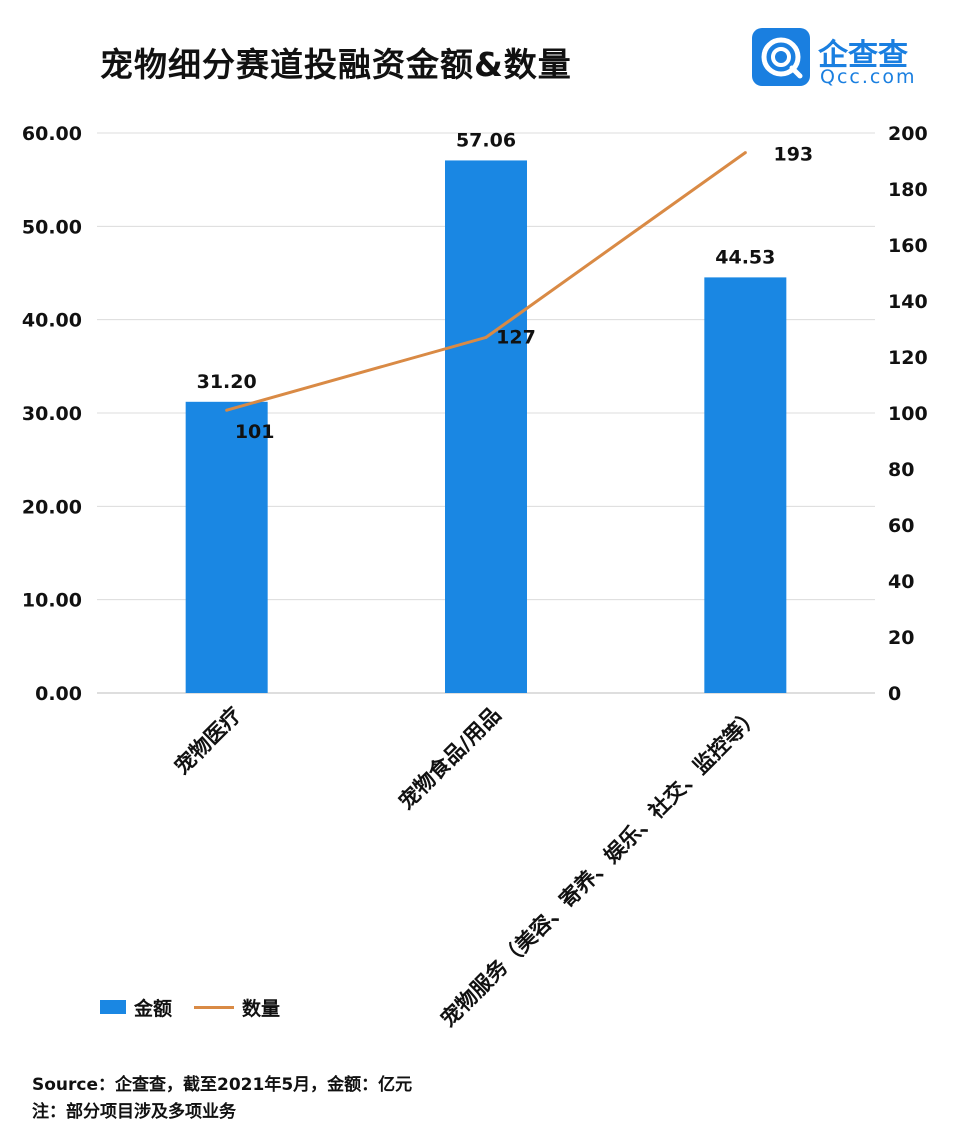  Describe the element at coordinates (901, 582) in the screenshot. I see `y-right-tick-label: 40` at that location.